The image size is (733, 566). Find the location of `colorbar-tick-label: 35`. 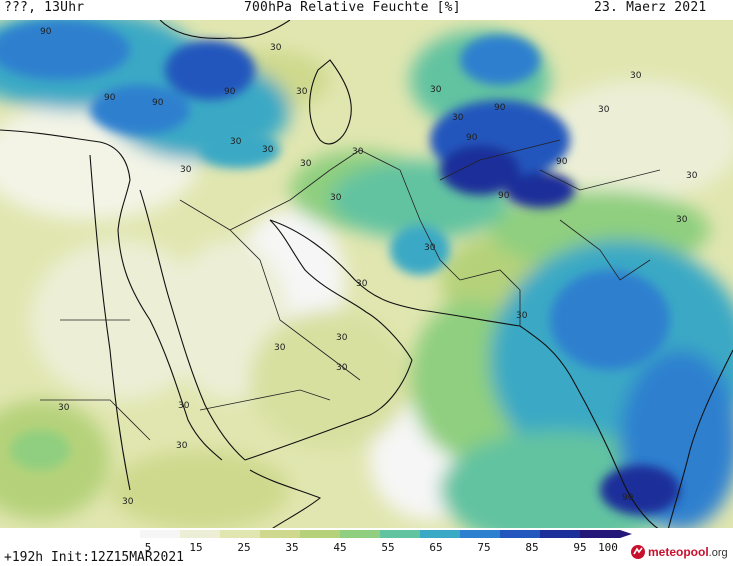

colorbar-tick-label: 35 is located at coordinates (292, 547).